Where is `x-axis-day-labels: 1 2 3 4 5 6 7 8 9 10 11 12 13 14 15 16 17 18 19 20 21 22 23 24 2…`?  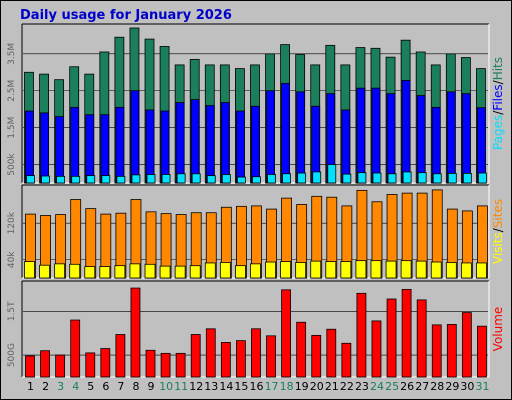 x-axis-day-labels: 1 2 3 4 5 6 7 8 9 10 11 12 13 14 15 16 17 18 19 20 21 22 23 24 2… is located at coordinates (258, 386).